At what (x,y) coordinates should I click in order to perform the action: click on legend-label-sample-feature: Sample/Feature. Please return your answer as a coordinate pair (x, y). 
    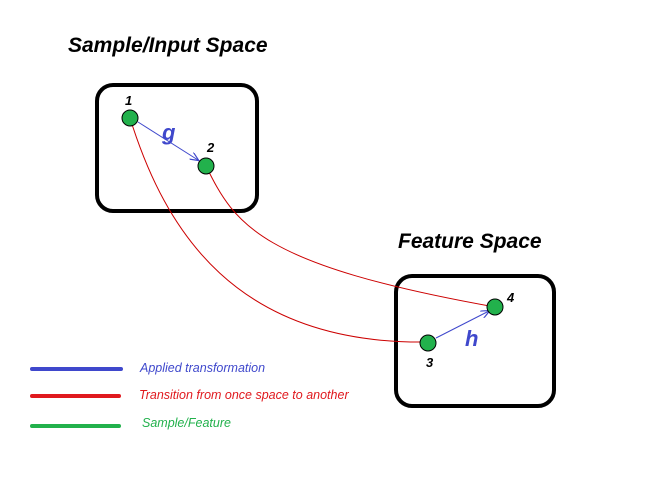
    Looking at the image, I should click on (186, 423).